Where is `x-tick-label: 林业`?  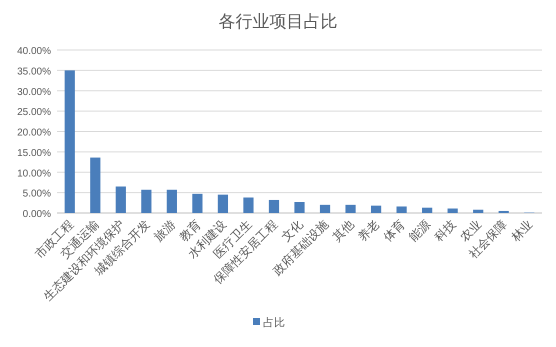 x-tick-label: 林业 is located at coordinates (522, 231).